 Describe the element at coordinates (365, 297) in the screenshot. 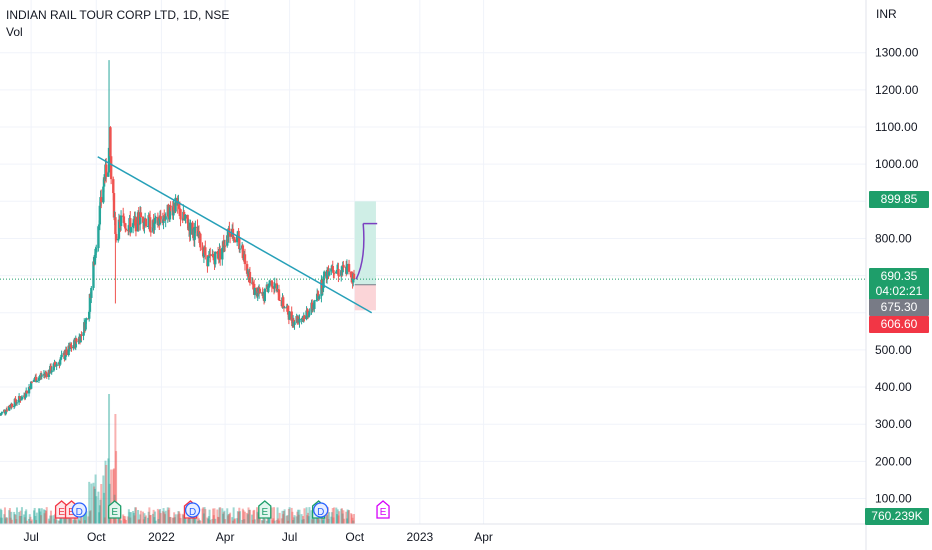

I see `stop-zone` at that location.